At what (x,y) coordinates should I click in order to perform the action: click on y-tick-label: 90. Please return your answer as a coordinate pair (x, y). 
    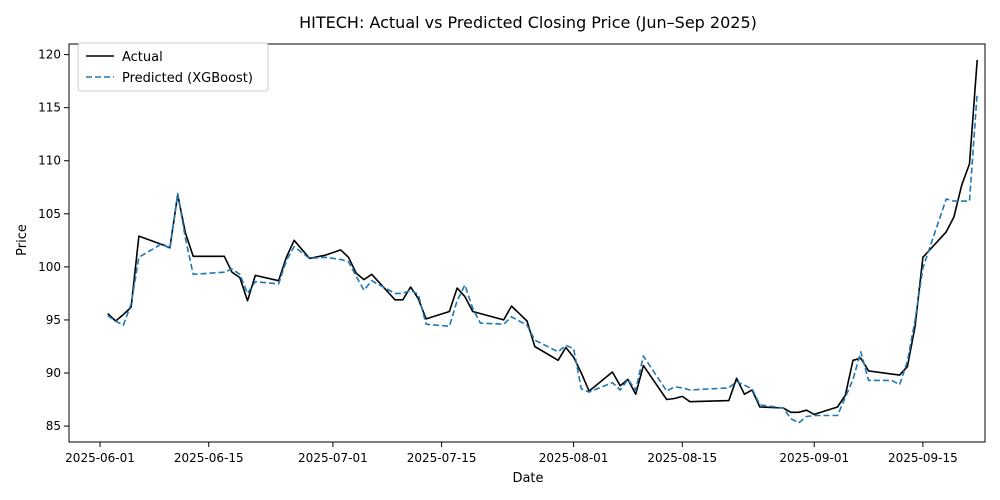
    Looking at the image, I should click on (53, 373).